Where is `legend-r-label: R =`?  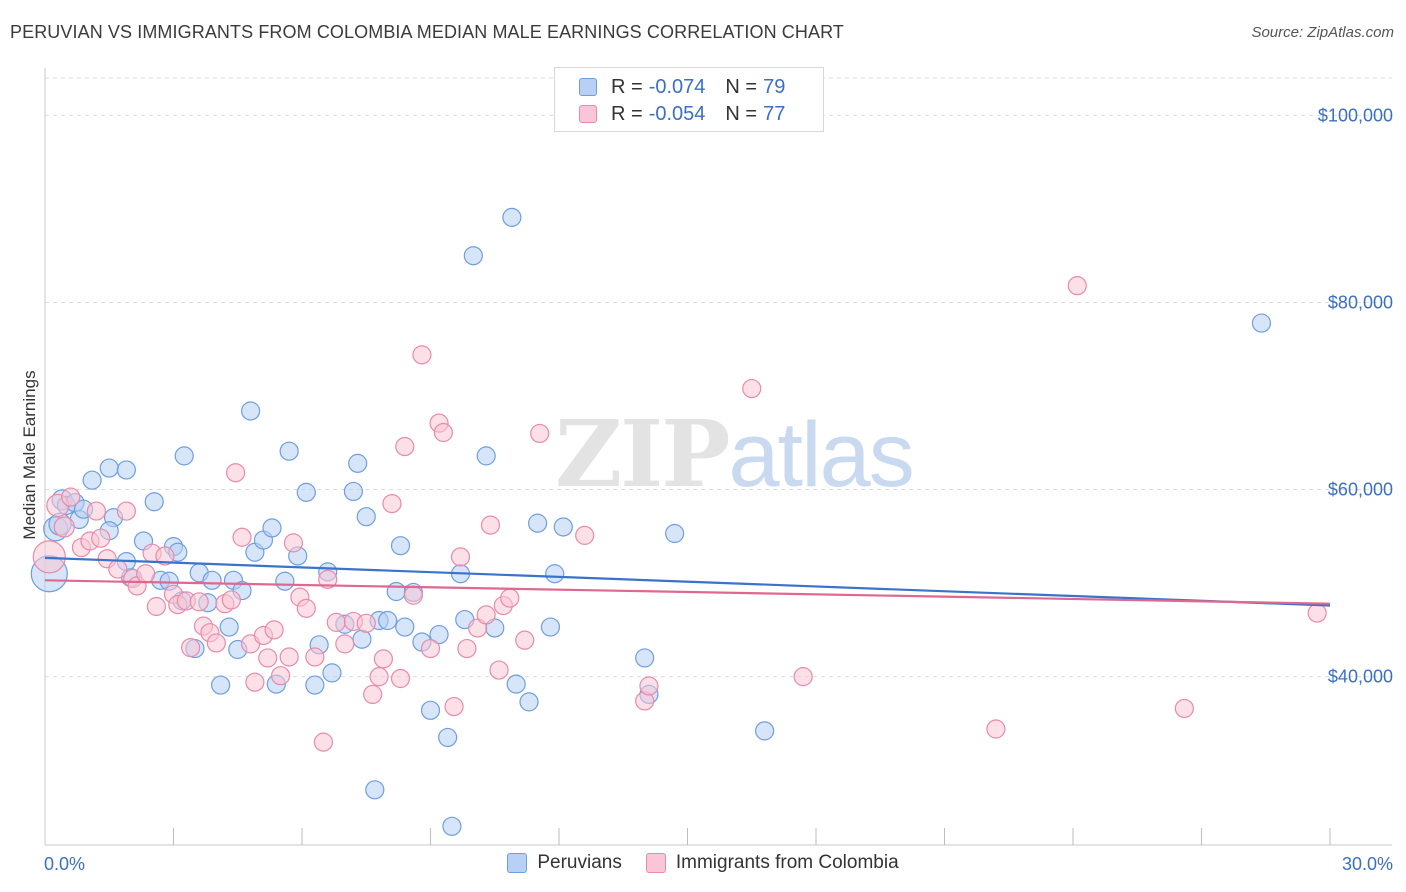 legend-r-label: R = is located at coordinates (627, 113).